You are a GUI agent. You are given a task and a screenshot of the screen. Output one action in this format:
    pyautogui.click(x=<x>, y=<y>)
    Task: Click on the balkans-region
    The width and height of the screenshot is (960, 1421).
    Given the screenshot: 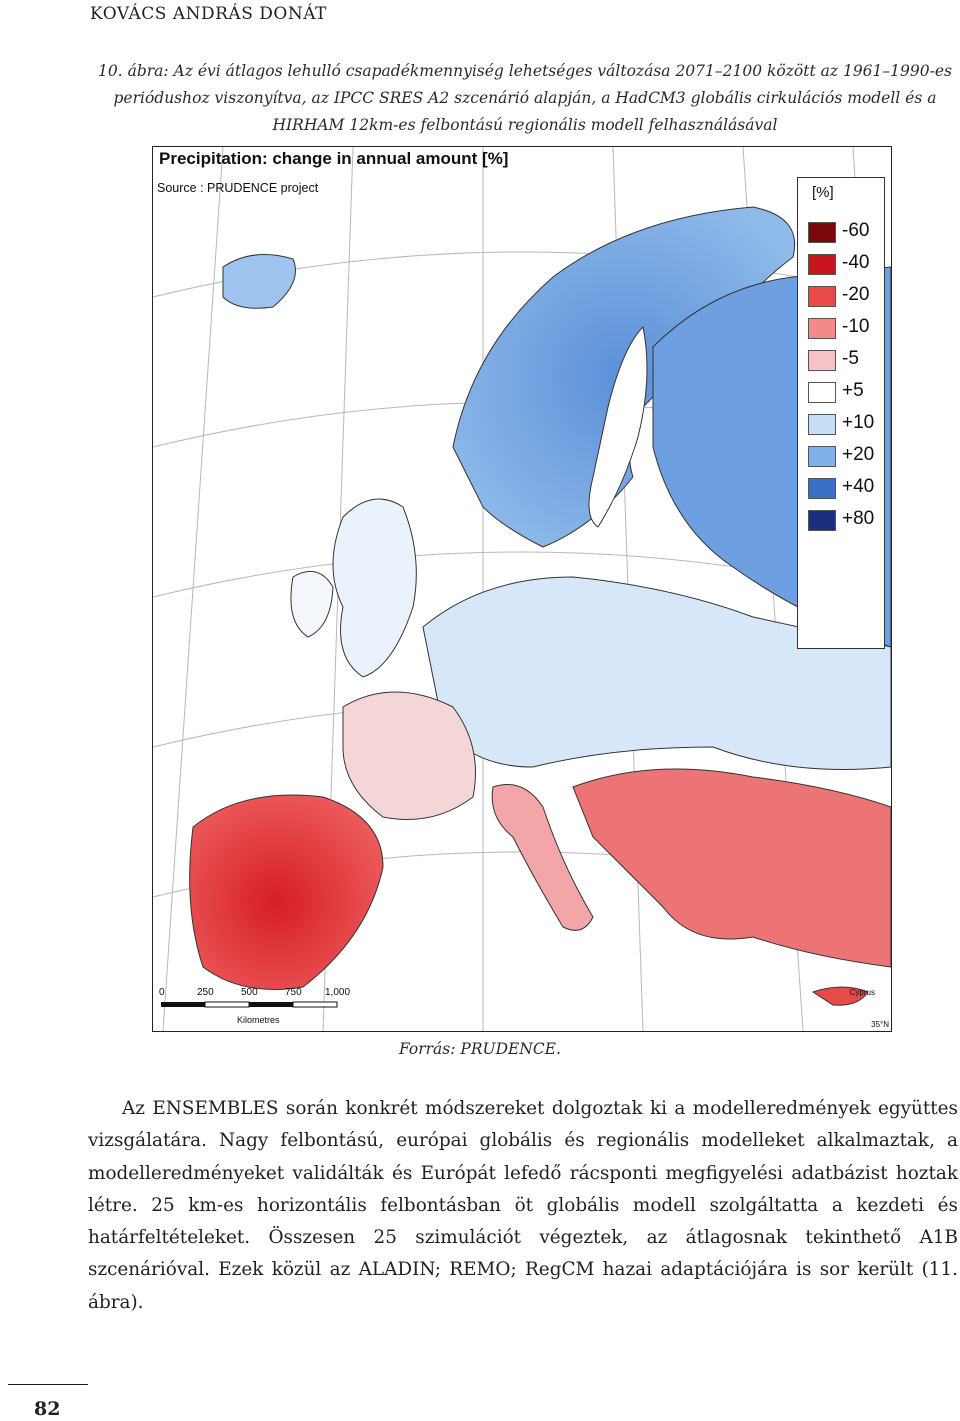 What is the action you would take?
    pyautogui.click(x=731, y=868)
    